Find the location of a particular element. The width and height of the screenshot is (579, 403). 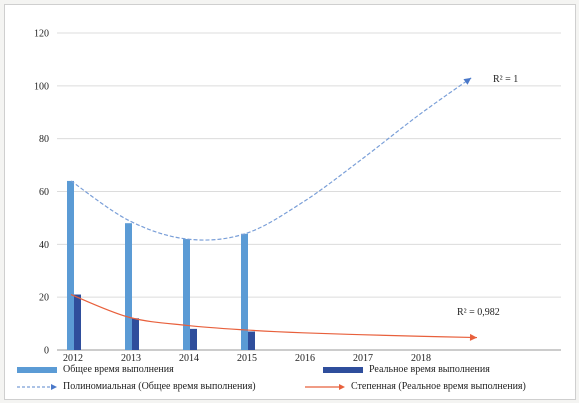

y-tick-label: 60 is located at coordinates (44, 192).